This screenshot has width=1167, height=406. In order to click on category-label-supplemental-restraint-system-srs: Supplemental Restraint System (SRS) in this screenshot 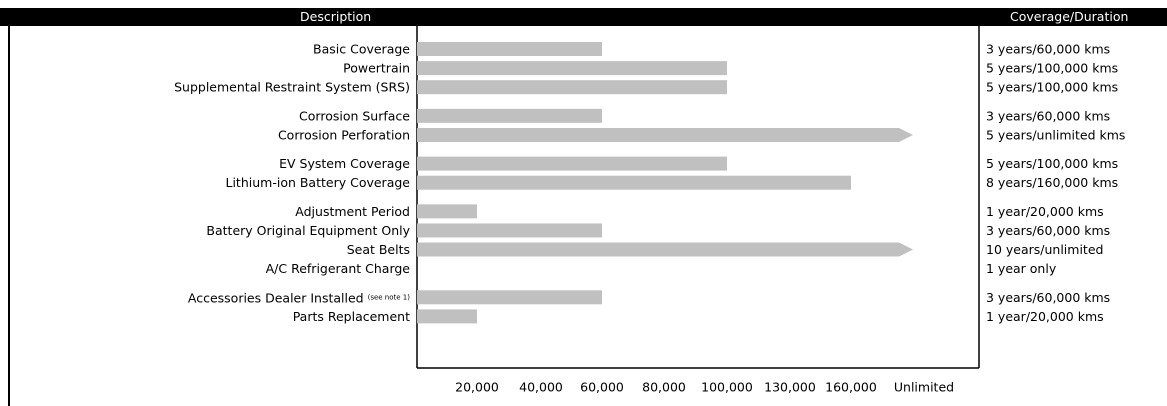, I will do `click(292, 87)`.